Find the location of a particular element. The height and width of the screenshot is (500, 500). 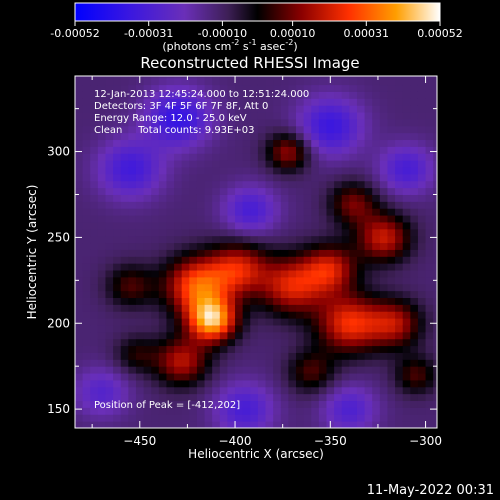

x-tick-label: −400 is located at coordinates (235, 441).